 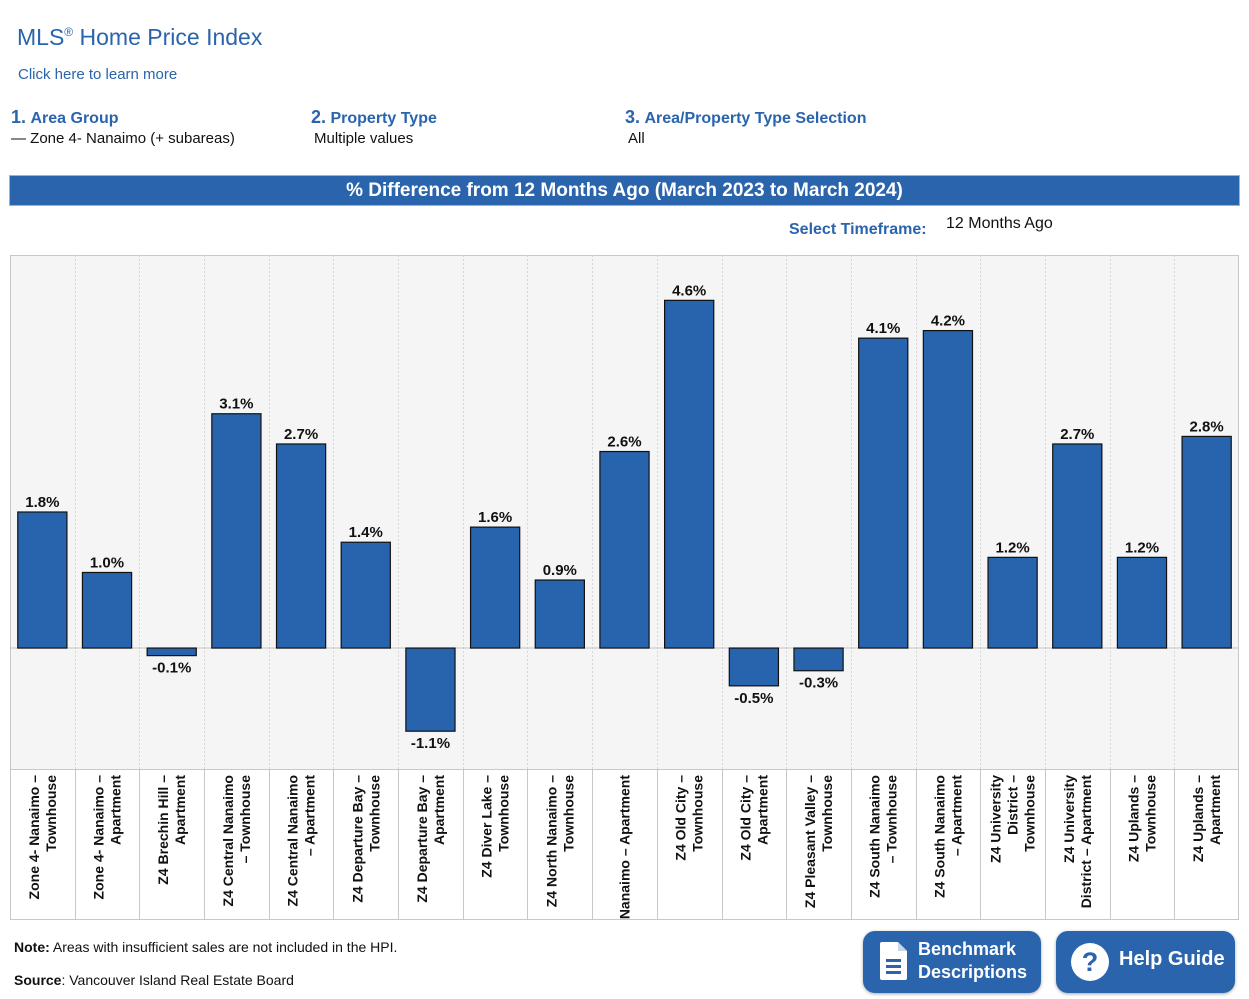 What do you see at coordinates (32, 947) in the screenshot?
I see `note-label: Note:` at bounding box center [32, 947].